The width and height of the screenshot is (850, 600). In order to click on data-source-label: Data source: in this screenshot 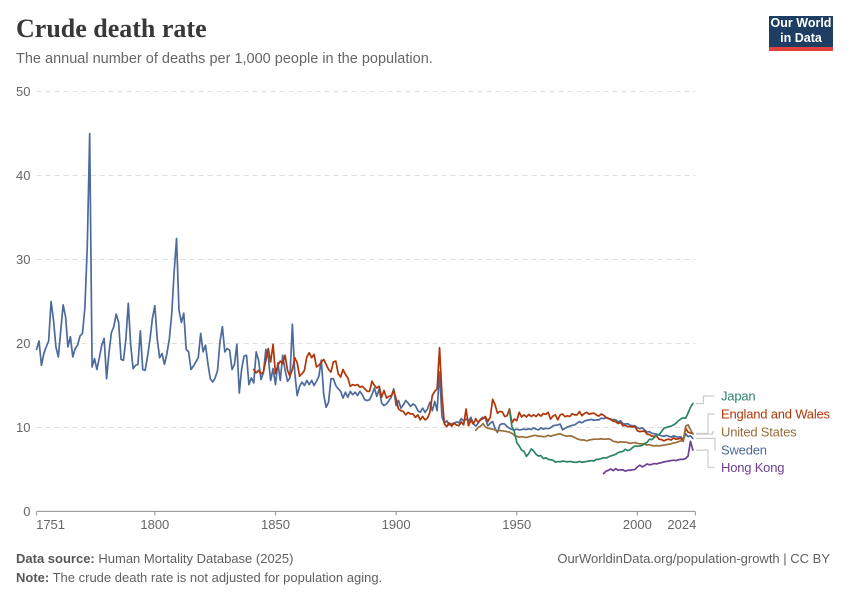, I will do `click(55, 558)`.